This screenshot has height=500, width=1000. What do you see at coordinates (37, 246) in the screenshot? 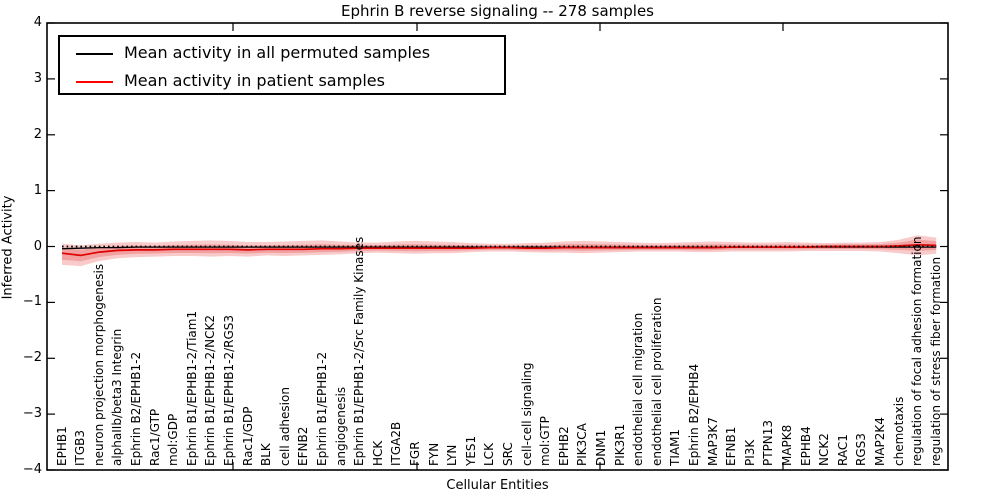
I see `y-tick-label: 0` at bounding box center [37, 246].